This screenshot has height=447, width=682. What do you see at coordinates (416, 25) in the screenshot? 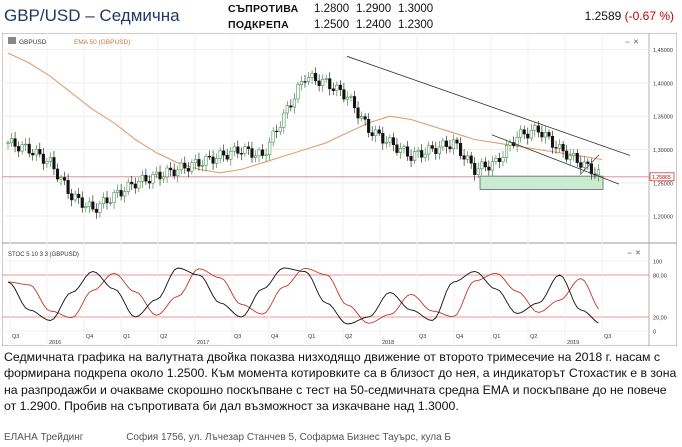
I see `support-value-3: 1.2300` at bounding box center [416, 25].